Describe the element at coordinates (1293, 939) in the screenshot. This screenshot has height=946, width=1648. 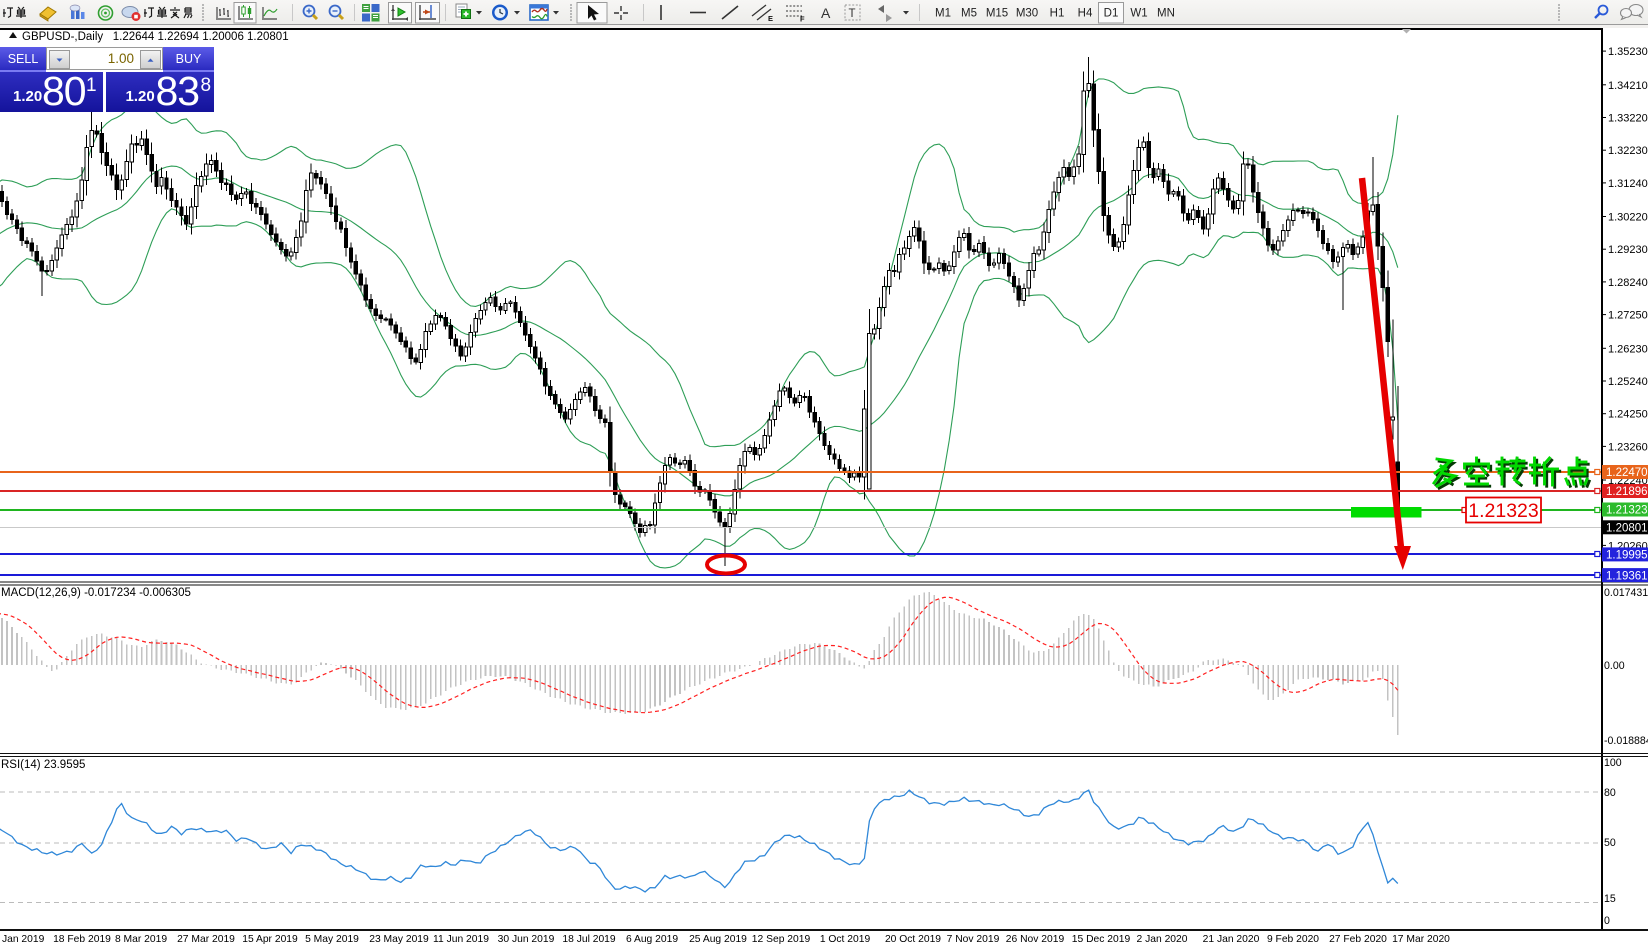
I see `svg-text: 9 Feb 2020` at that location.